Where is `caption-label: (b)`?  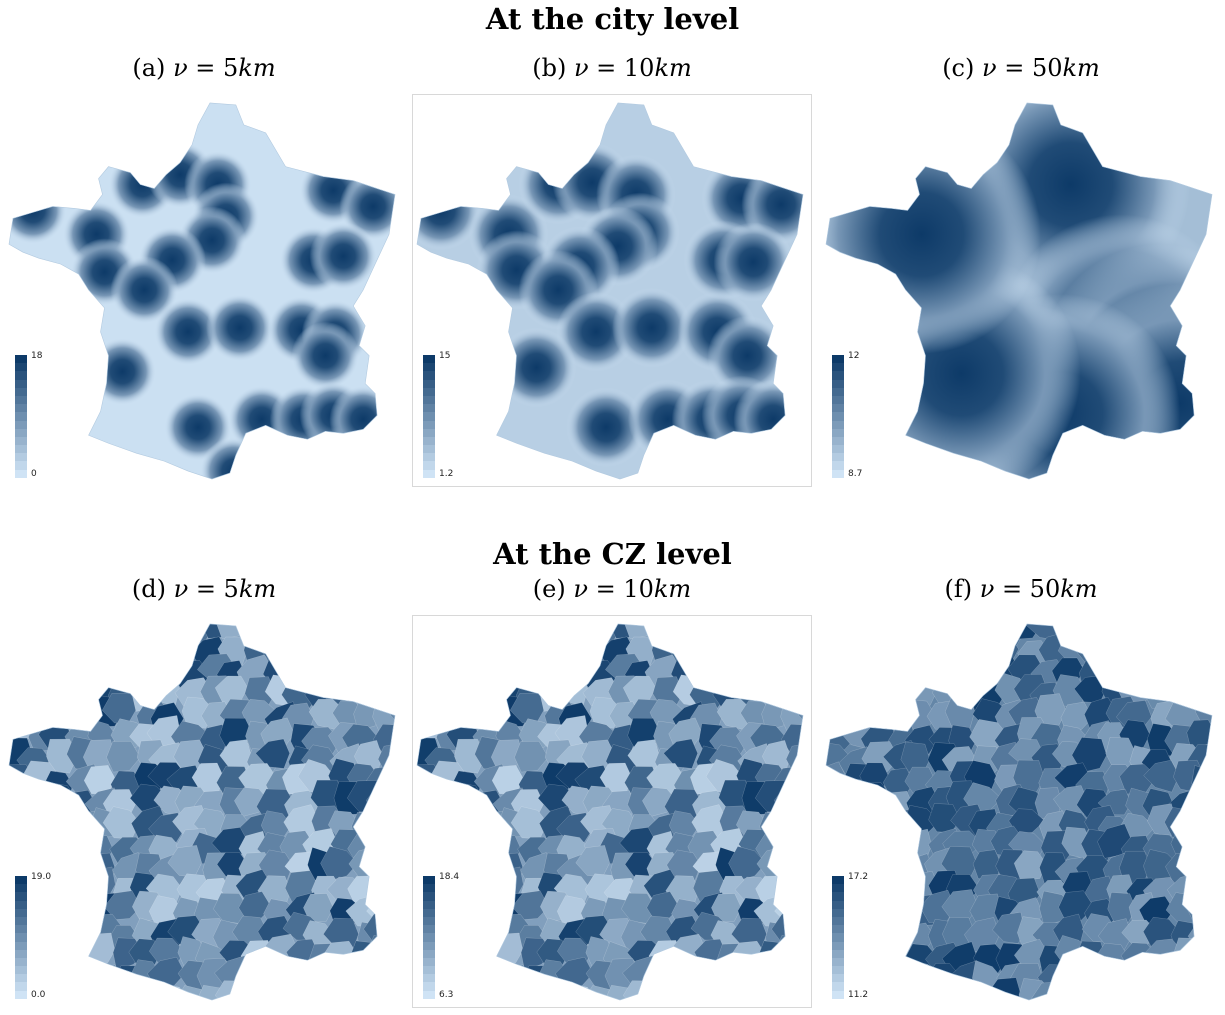 caption-label: (b) is located at coordinates (549, 68).